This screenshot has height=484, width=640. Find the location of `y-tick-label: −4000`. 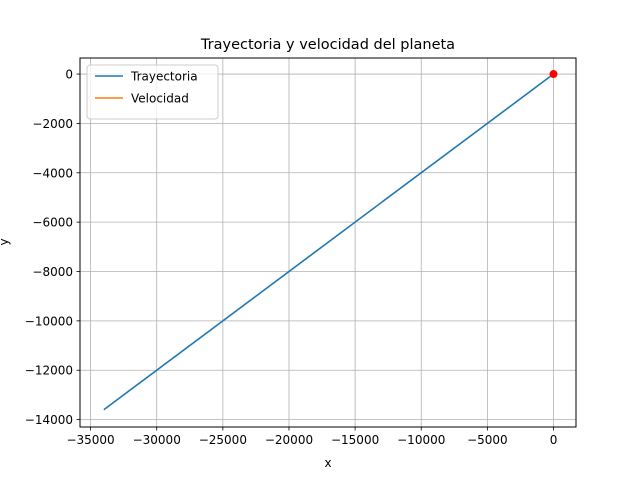

y-tick-label: −4000 is located at coordinates (52, 173).